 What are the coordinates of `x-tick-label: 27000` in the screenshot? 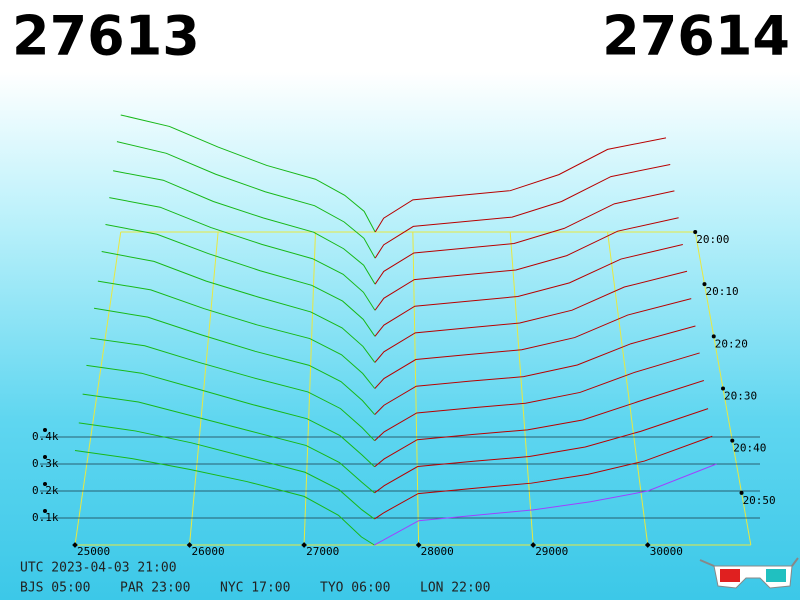 It's located at (322, 551).